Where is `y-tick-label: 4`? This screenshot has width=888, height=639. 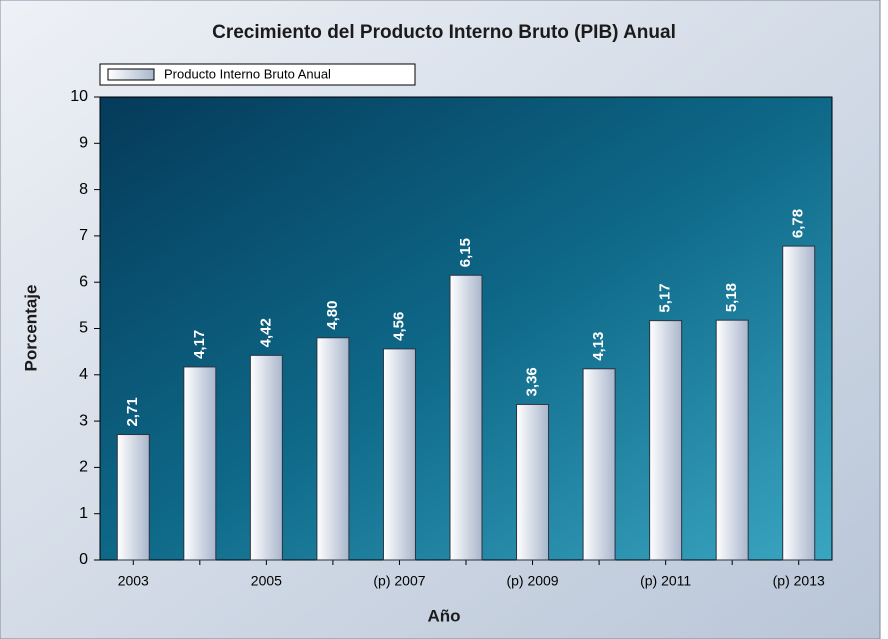
y-tick-label: 4 is located at coordinates (83, 374).